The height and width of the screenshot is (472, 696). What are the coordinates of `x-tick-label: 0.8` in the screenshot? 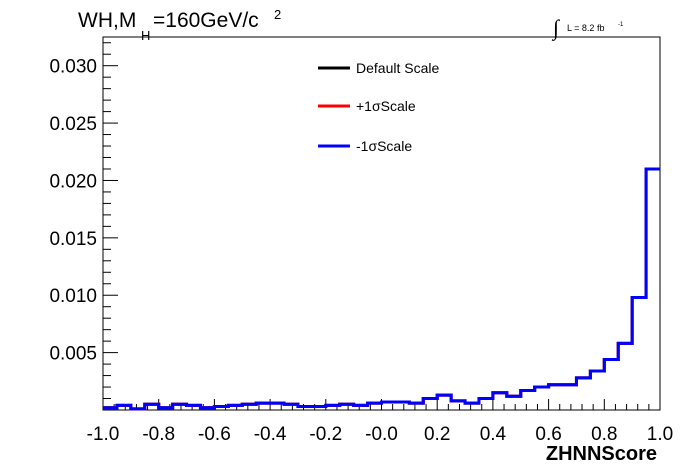 It's located at (604, 434).